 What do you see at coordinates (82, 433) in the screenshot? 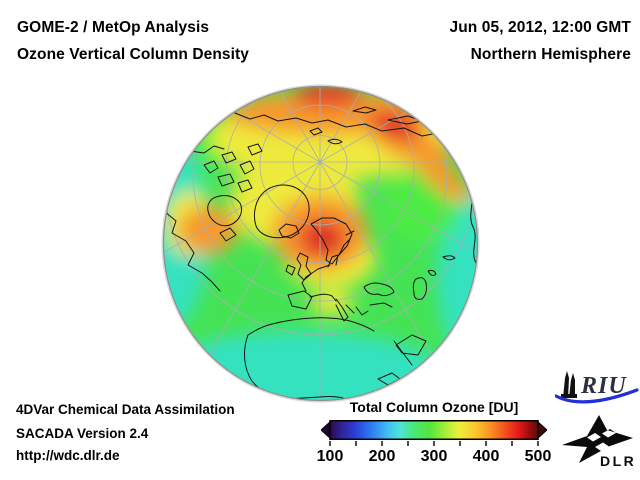
I see `version-caption: SACADA Version 2.4` at bounding box center [82, 433].